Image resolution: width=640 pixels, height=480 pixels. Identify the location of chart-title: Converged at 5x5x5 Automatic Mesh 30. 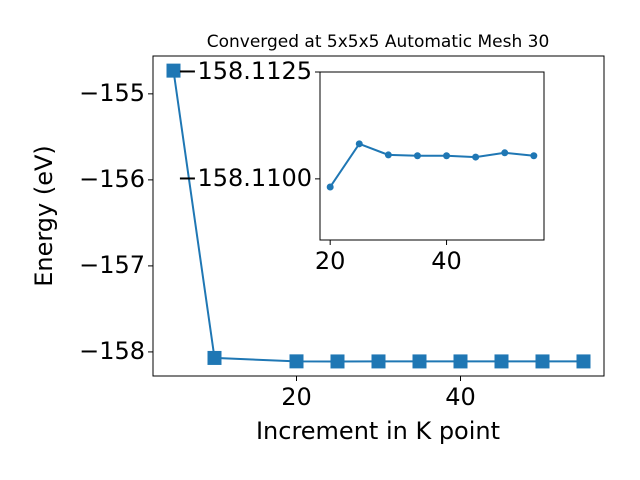
(378, 42).